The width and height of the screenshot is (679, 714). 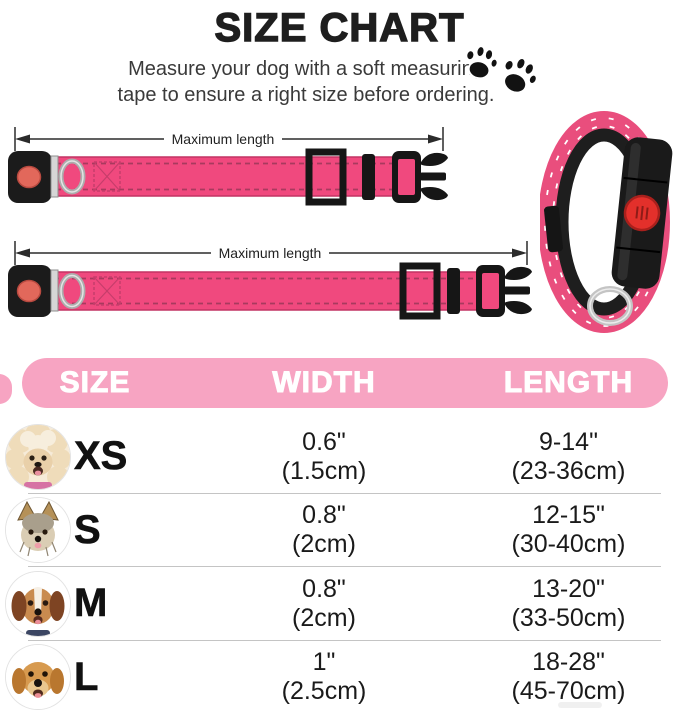 What do you see at coordinates (38, 456) in the screenshot?
I see `poodle-avatar` at bounding box center [38, 456].